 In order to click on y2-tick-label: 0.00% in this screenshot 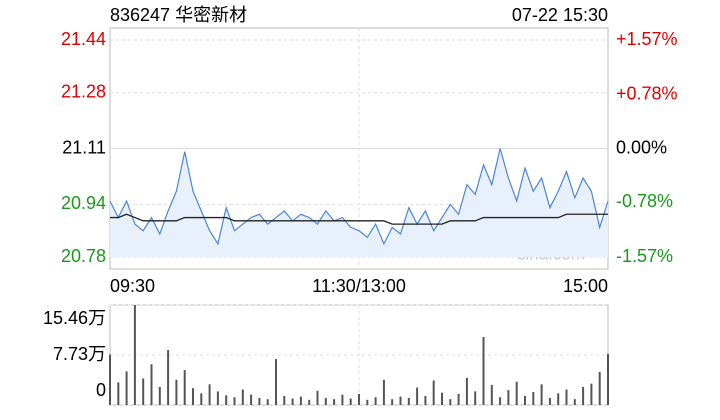, I will do `click(641, 147)`.